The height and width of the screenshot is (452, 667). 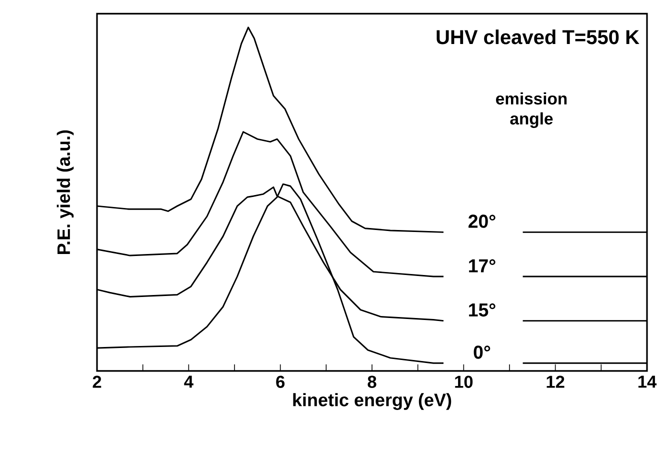 What do you see at coordinates (280, 382) in the screenshot?
I see `x-tick-label: 6` at bounding box center [280, 382].